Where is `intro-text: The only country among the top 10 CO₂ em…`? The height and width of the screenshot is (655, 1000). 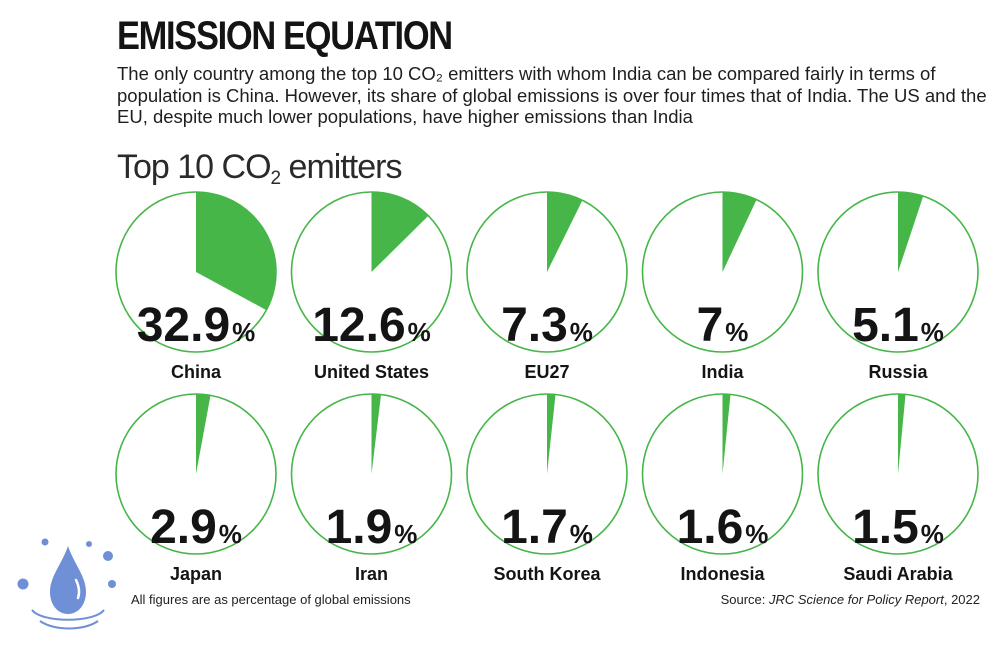 intro-text: The only country among the top 10 CO₂ em… is located at coordinates (552, 95).